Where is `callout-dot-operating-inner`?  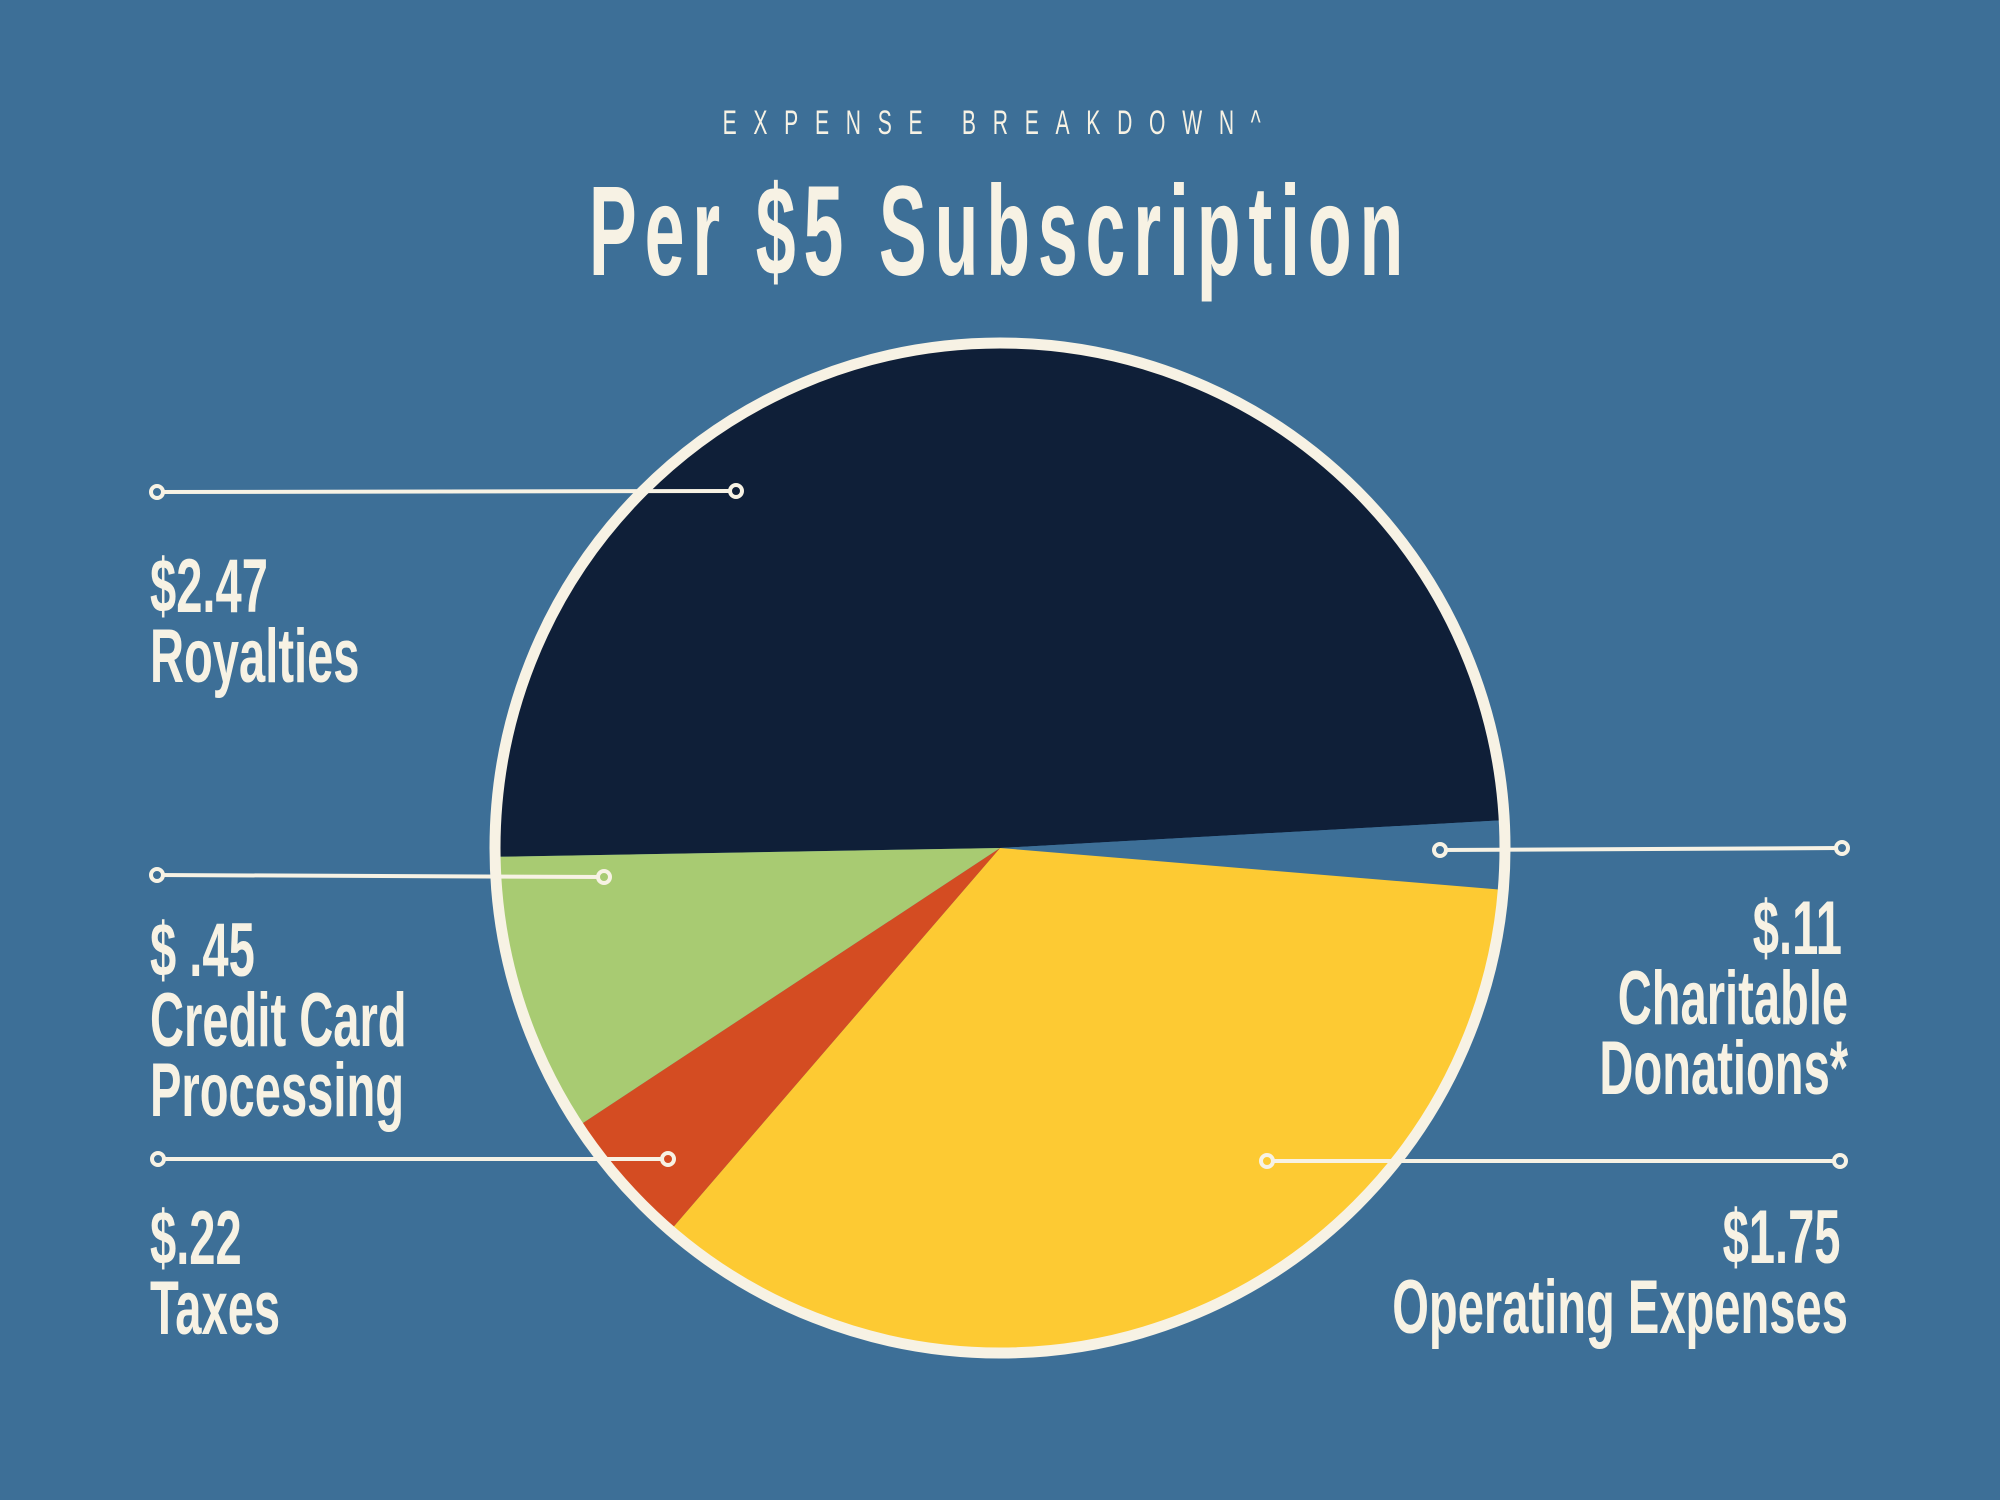 callout-dot-operating-inner is located at coordinates (1267, 1161).